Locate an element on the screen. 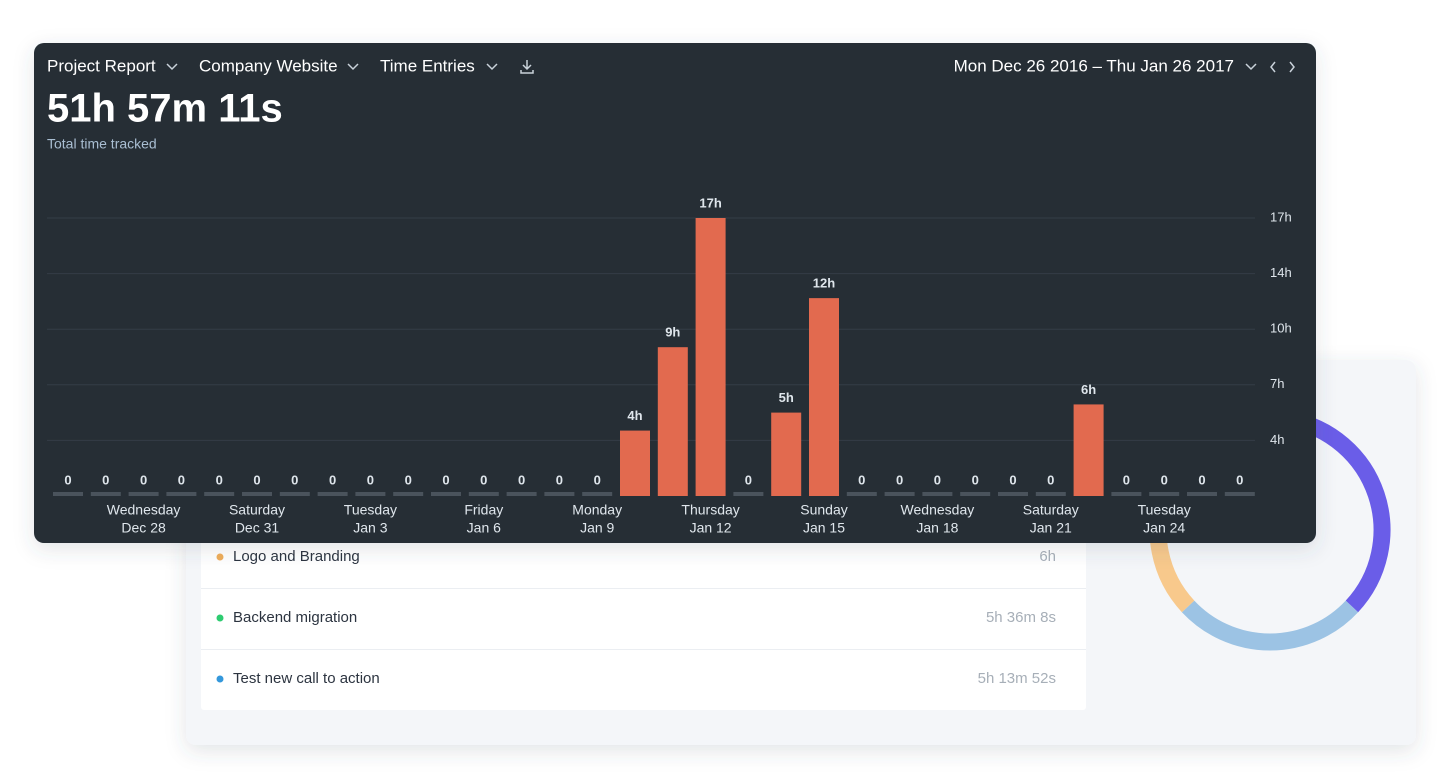 This screenshot has height=777, width=1449. next-icon is located at coordinates (1292, 67).